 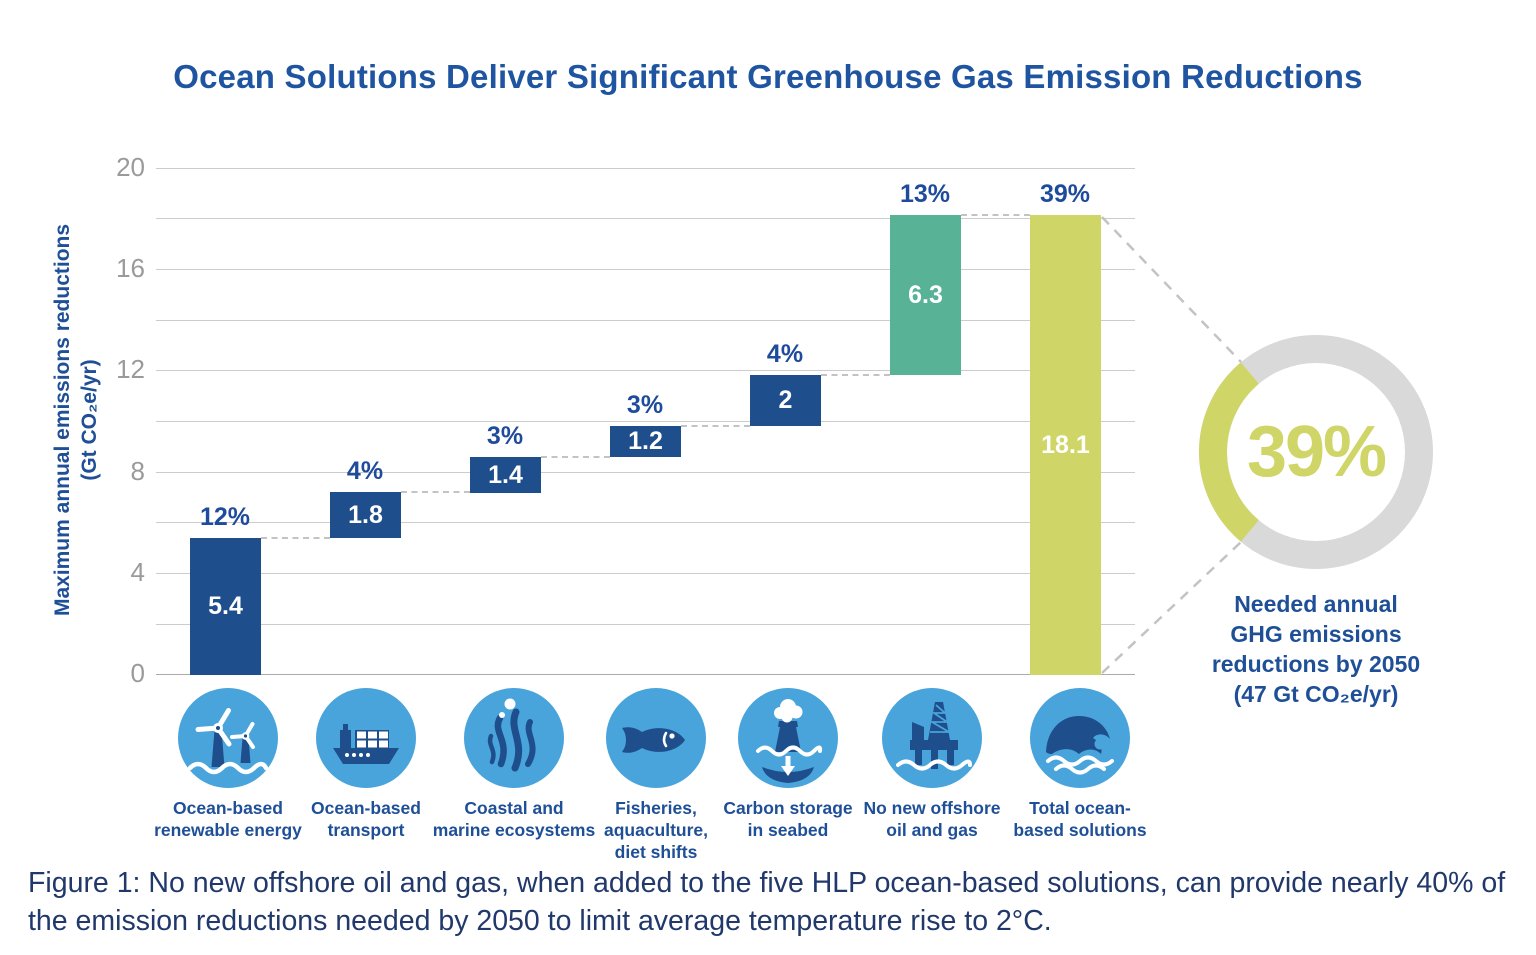 I want to click on category-total-ocean-solutions: Total ocean-based solutions, so click(x=1080, y=764).